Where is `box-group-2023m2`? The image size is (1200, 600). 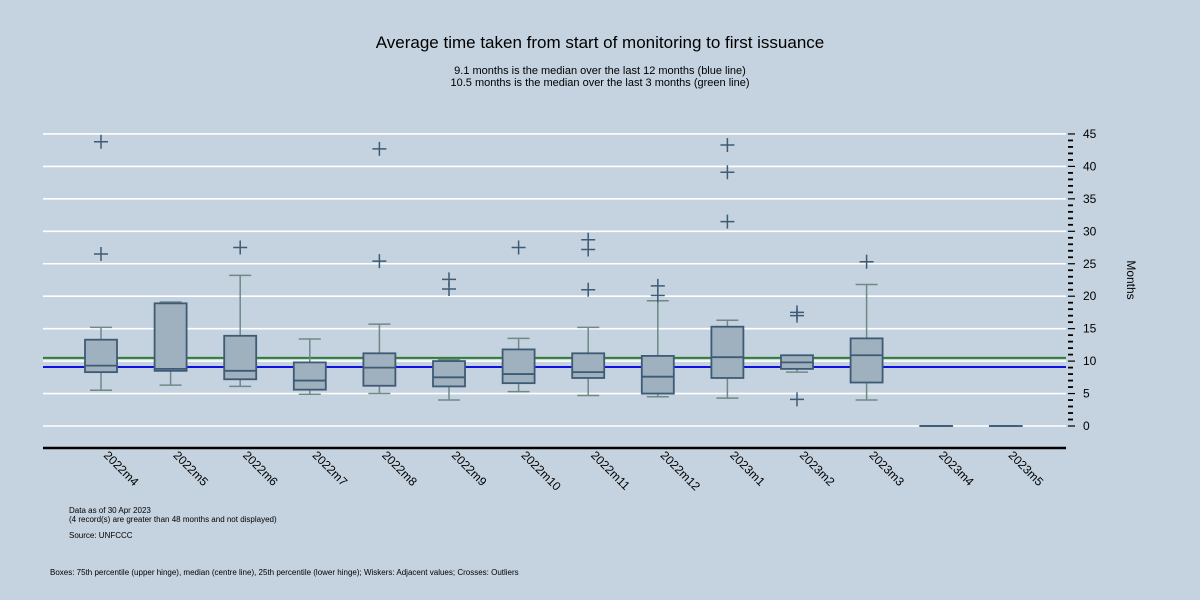
box-group-2023m2 is located at coordinates (797, 356).